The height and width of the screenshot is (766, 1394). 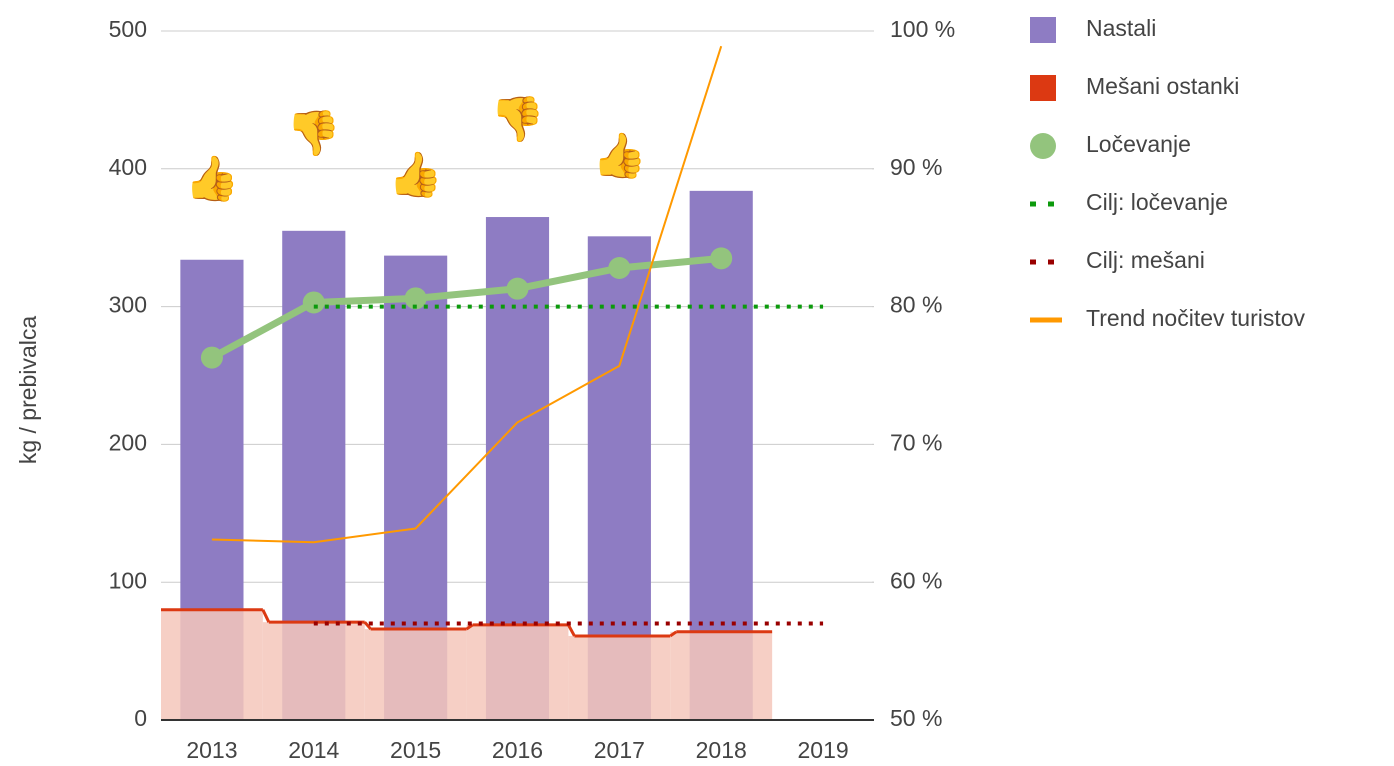 I want to click on x-tick-label: 2015, so click(x=415, y=750).